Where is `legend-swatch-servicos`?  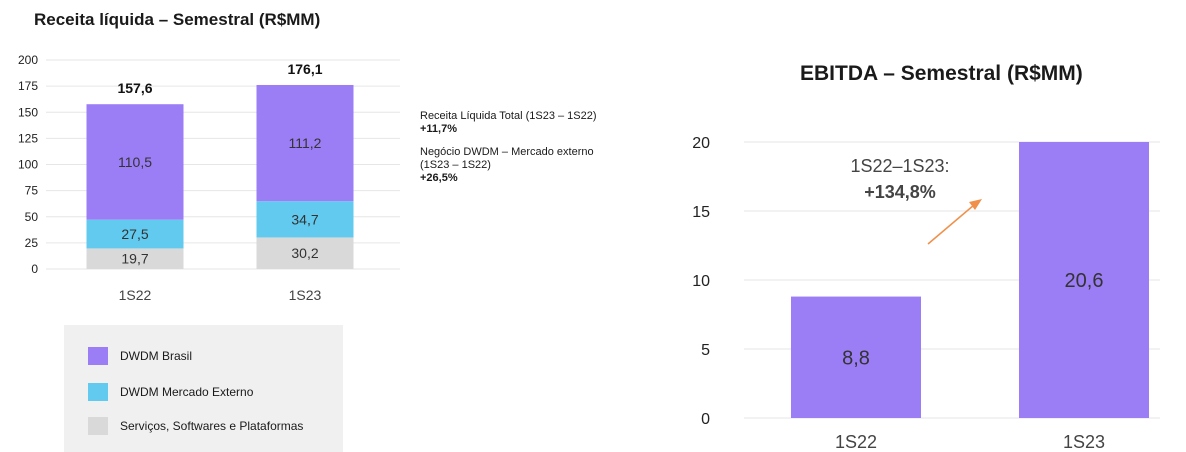 legend-swatch-servicos is located at coordinates (98, 426).